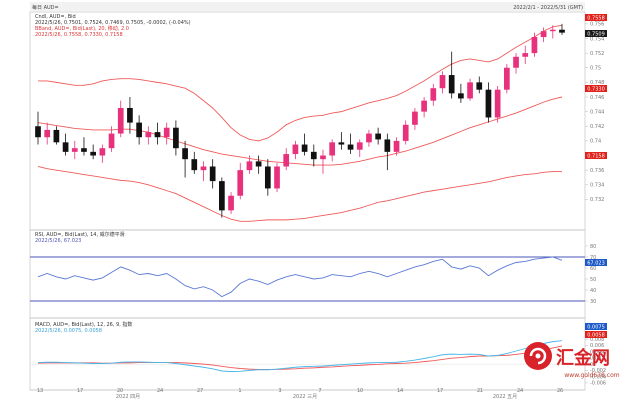  I want to click on month-label-may: 2022 五月, so click(505, 397).